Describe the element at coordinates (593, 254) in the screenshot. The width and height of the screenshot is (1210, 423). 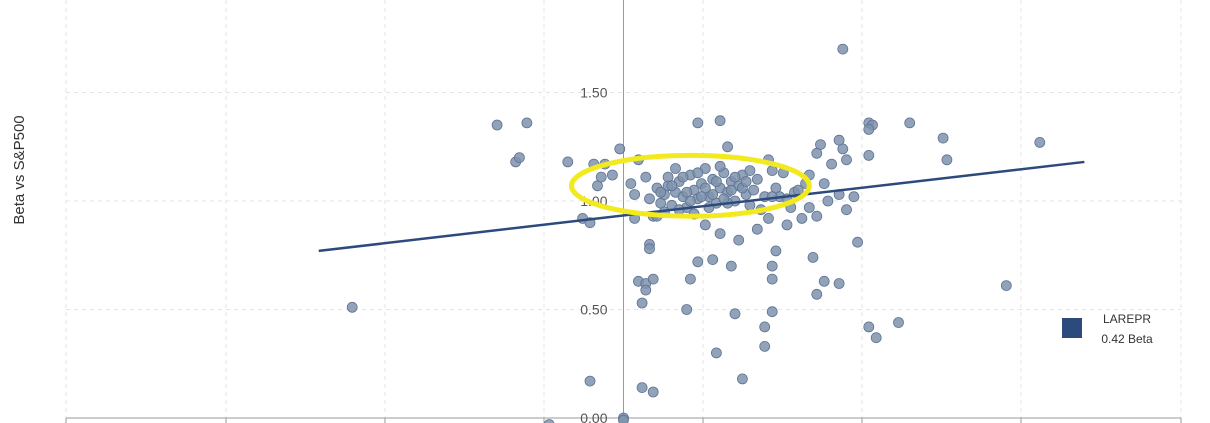
I see `y-tick-labels: 0.000.501.001.50` at that location.